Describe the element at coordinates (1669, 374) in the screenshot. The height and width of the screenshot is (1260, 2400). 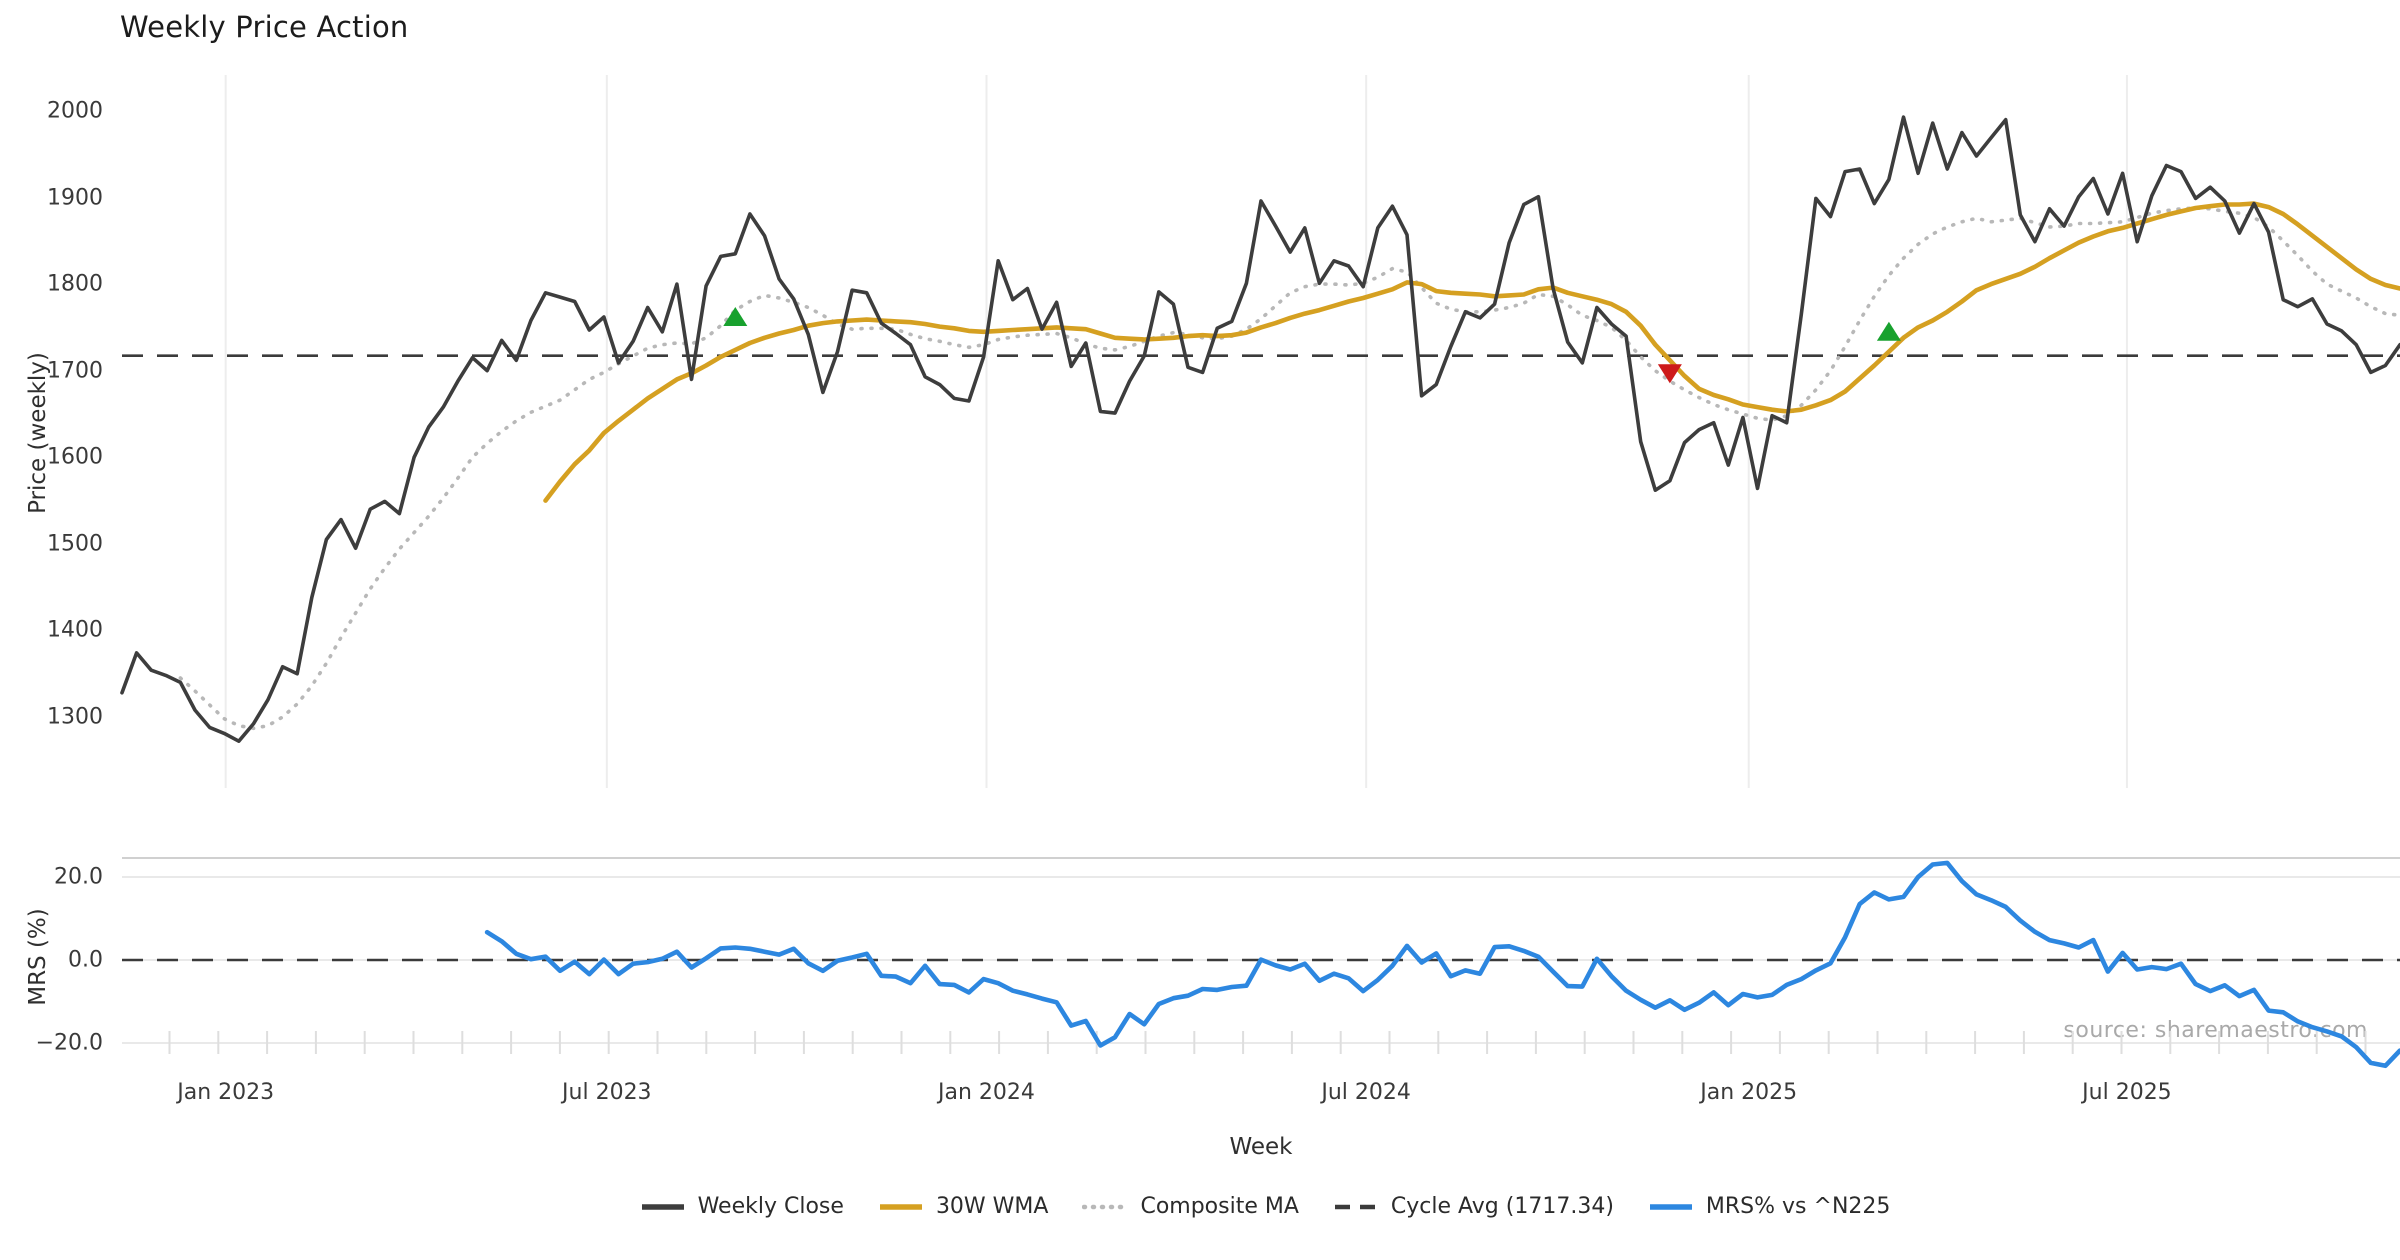
I see `sell-signal-icon` at that location.